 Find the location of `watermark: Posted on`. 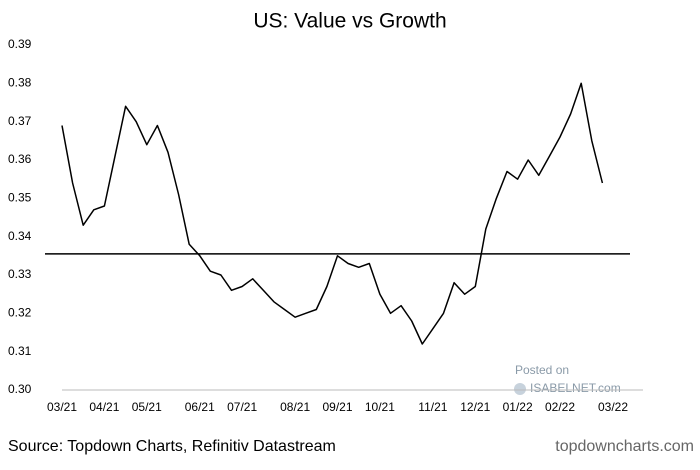

watermark: Posted on is located at coordinates (542, 370).